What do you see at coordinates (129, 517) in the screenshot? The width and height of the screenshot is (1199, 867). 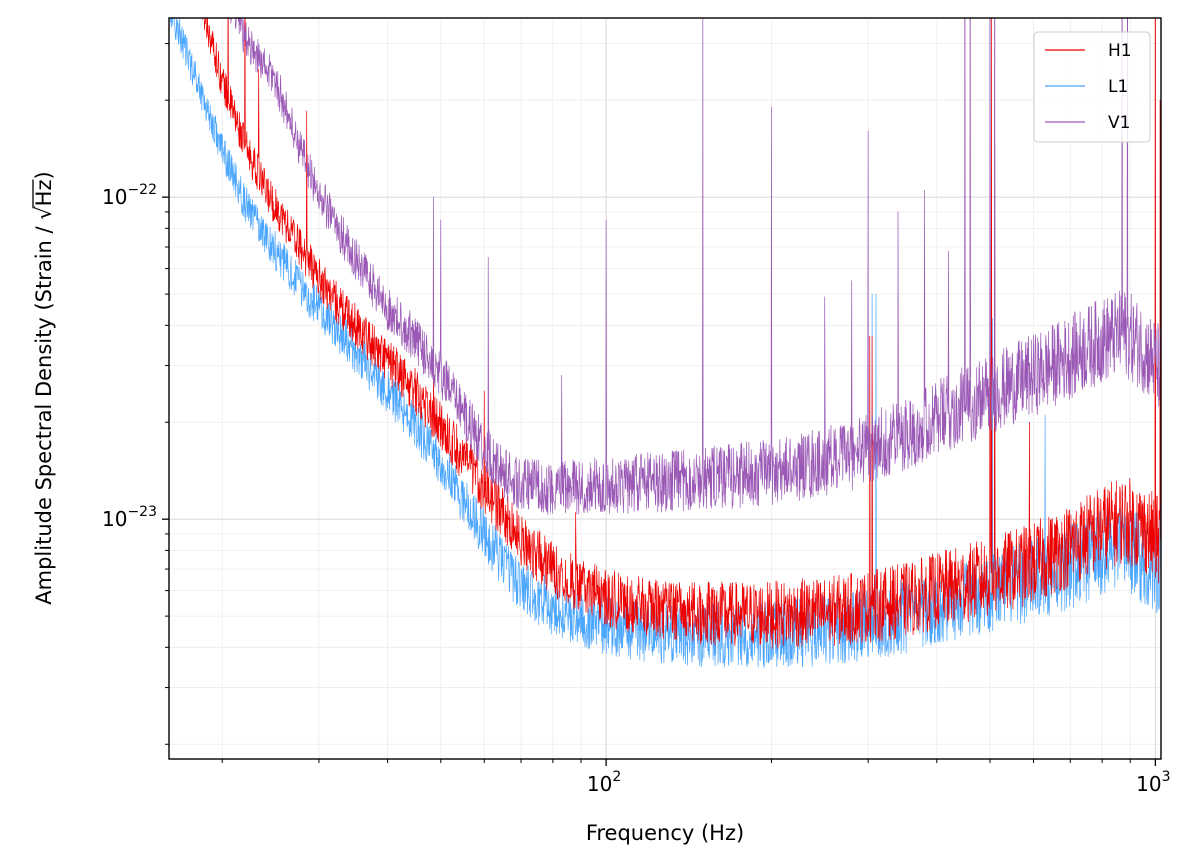 I see `y-tick-label: 10−23` at bounding box center [129, 517].